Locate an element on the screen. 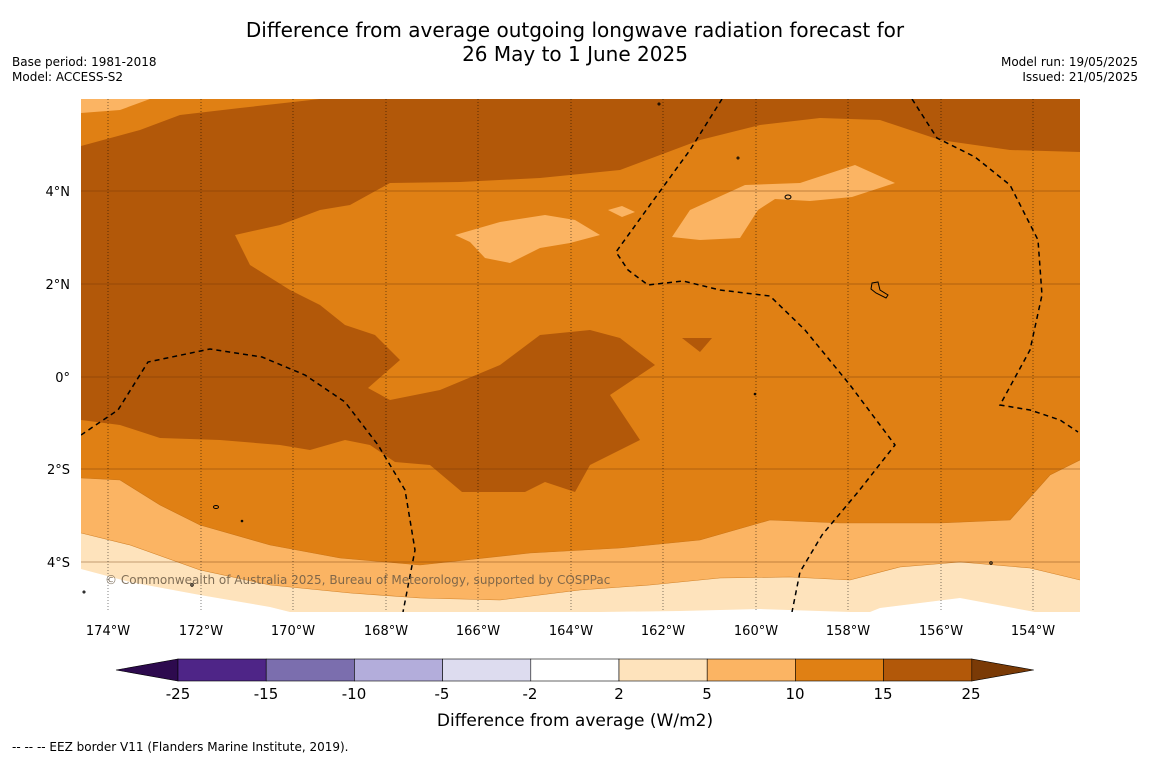 This screenshot has width=1150, height=758. lat-labels: 4°N 2°N 0° 2°S 4°S is located at coordinates (58, 378).